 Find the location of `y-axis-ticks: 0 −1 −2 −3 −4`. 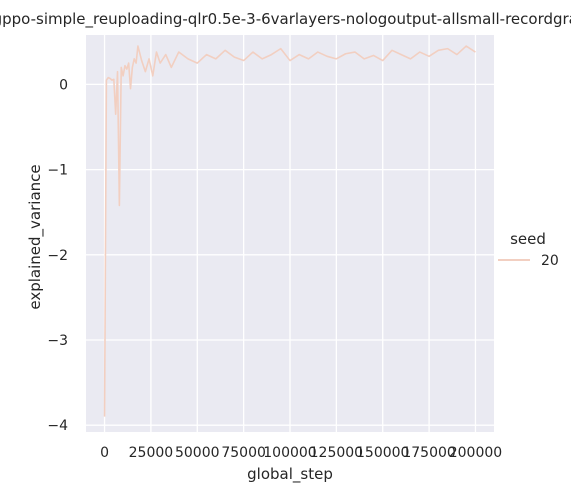

y-axis-ticks: 0 −1 −2 −3 −4 is located at coordinates (57, 255).